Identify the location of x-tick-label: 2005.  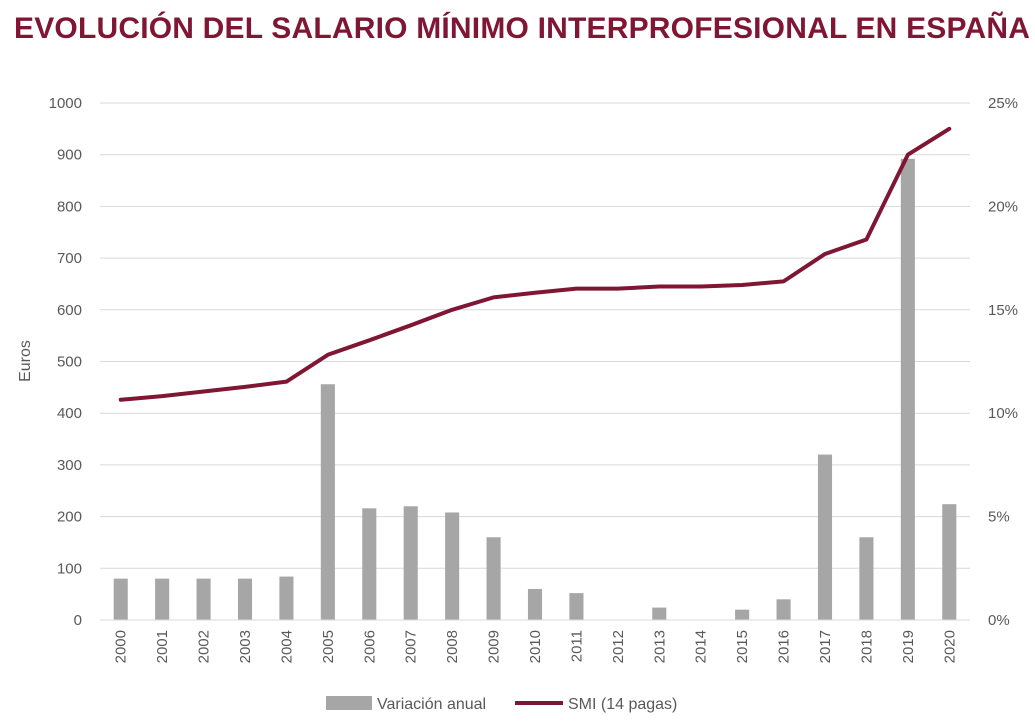
(328, 646).